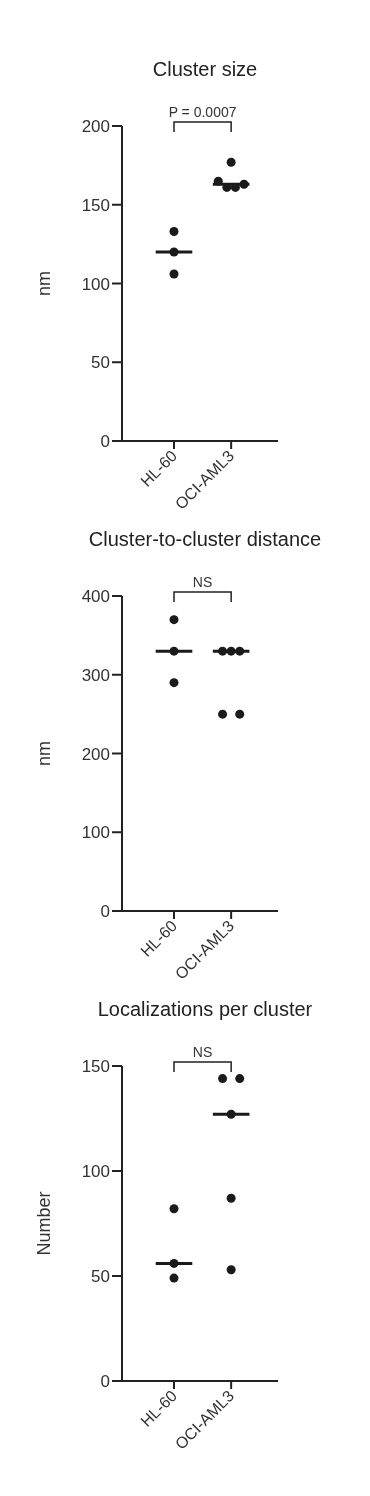 This screenshot has height=1496, width=370. Describe the element at coordinates (202, 112) in the screenshot. I see `text: P = 0.0007` at that location.